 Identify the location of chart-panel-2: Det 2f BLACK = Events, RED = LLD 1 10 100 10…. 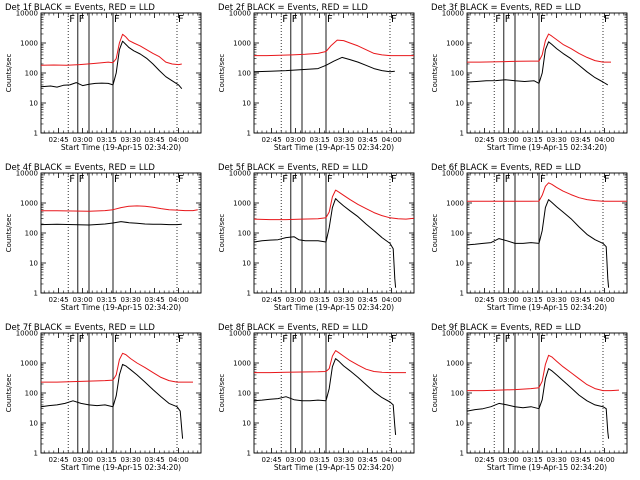
(316, 77).